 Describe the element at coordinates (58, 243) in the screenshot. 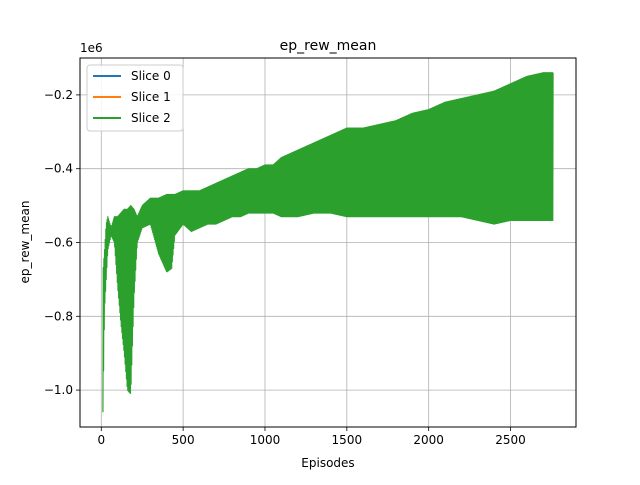

I see `y-tick-label: −0.6` at that location.